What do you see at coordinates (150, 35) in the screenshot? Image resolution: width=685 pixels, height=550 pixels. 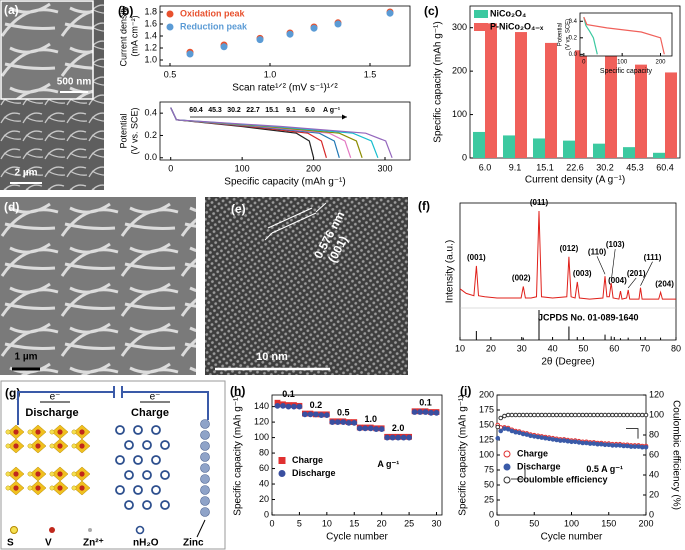 I see `y-tick-label: 1.4` at bounding box center [150, 35].